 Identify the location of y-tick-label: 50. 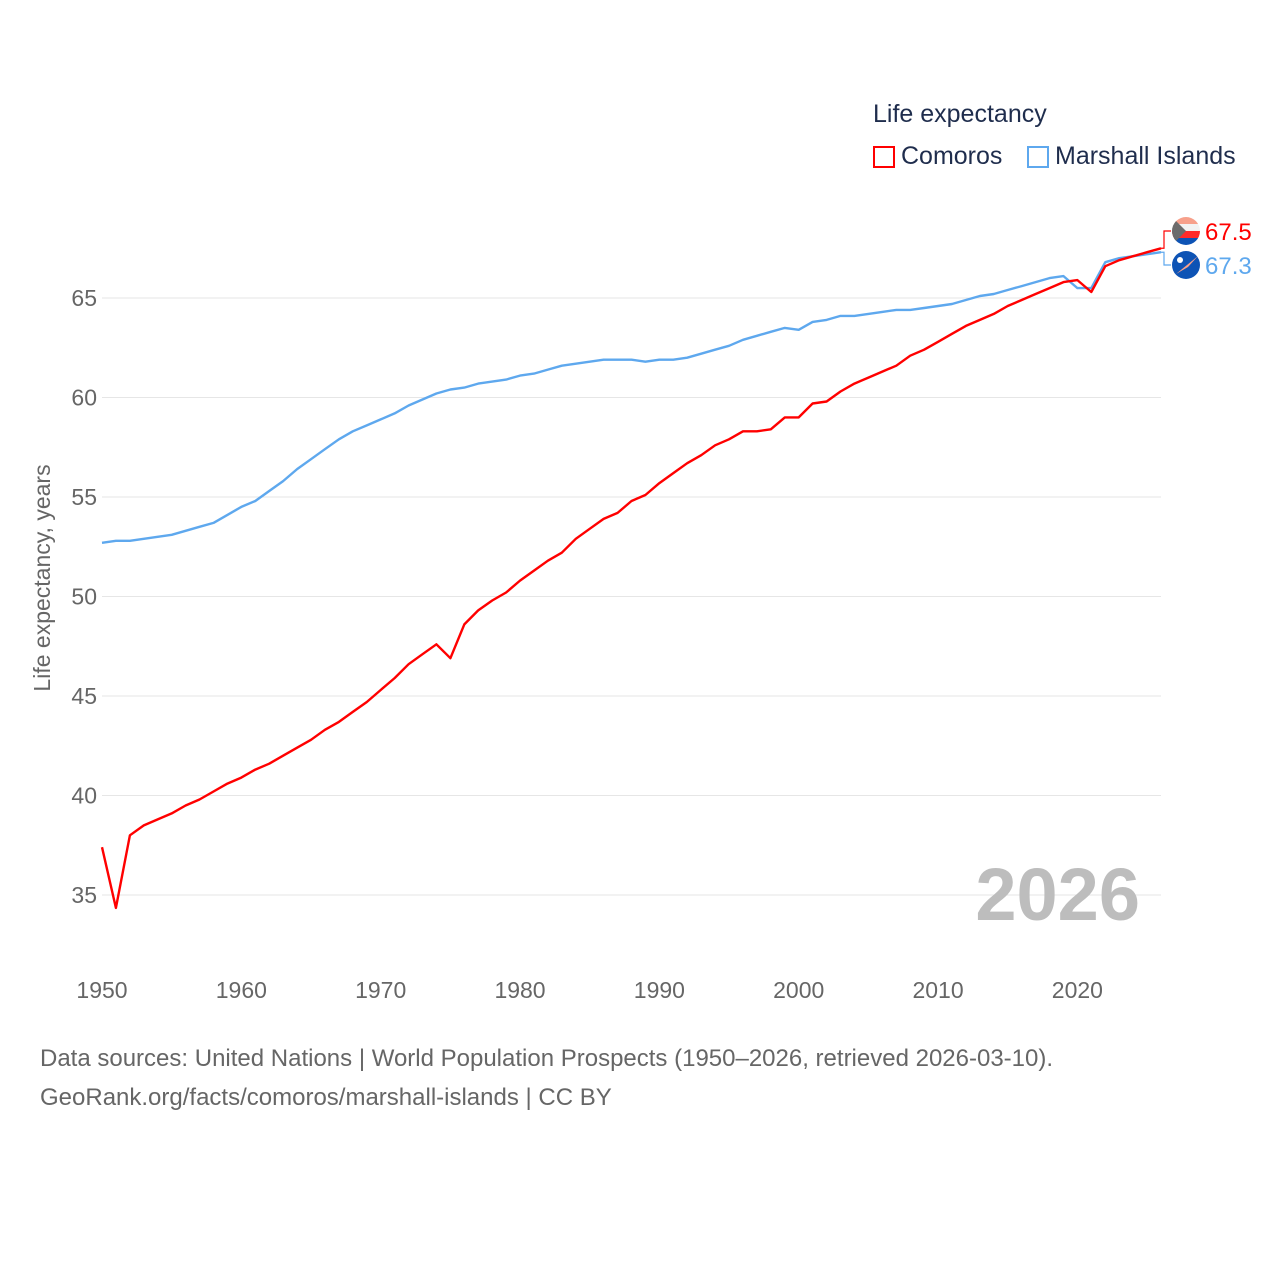
(84, 597).